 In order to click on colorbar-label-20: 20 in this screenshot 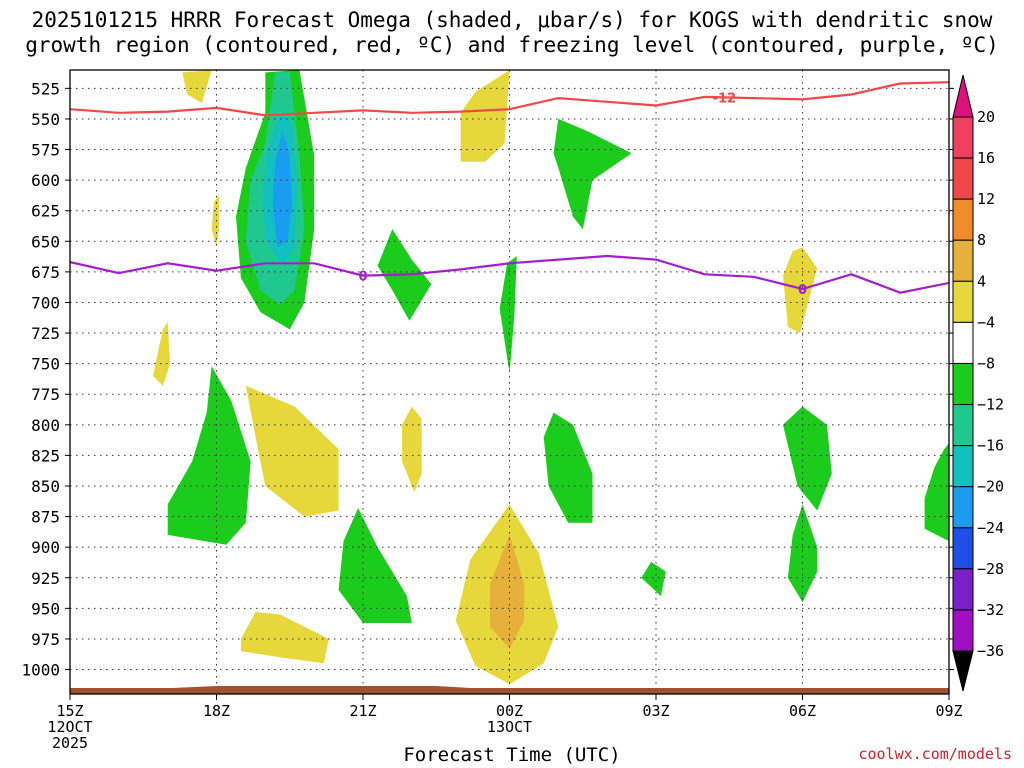, I will do `click(986, 117)`.